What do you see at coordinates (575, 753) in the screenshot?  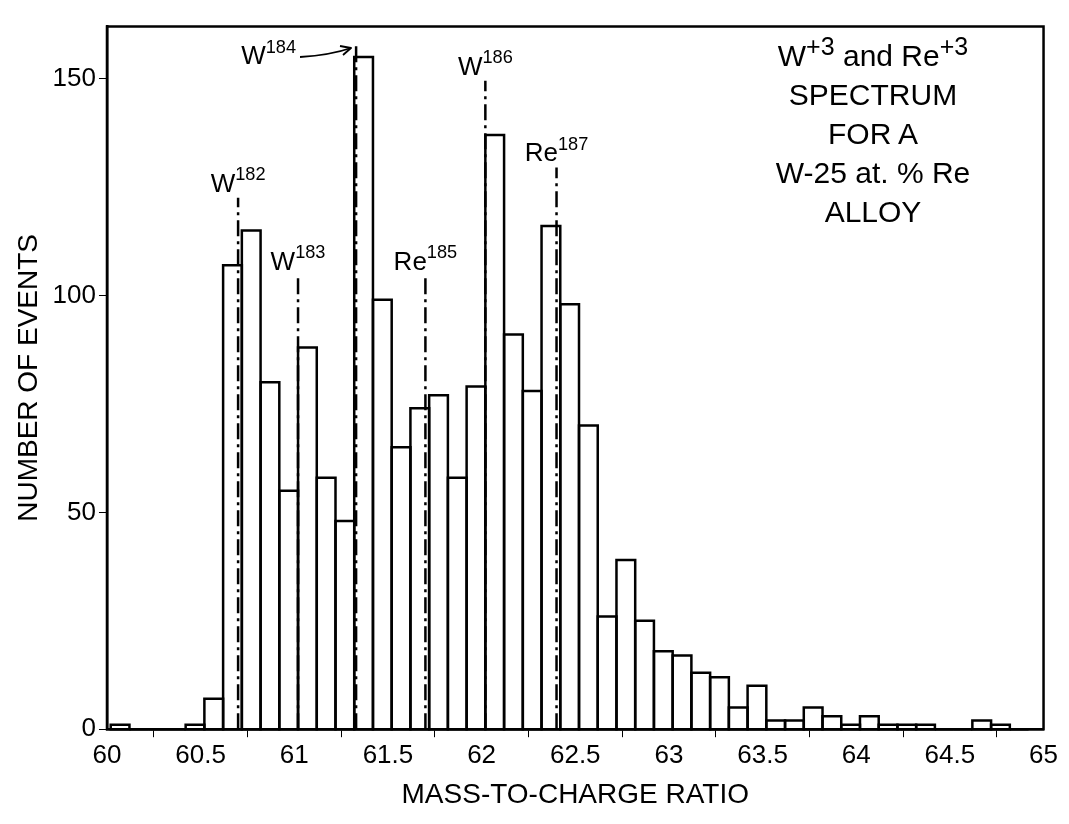 I see `x-tick-label: 62.5` at bounding box center [575, 753].